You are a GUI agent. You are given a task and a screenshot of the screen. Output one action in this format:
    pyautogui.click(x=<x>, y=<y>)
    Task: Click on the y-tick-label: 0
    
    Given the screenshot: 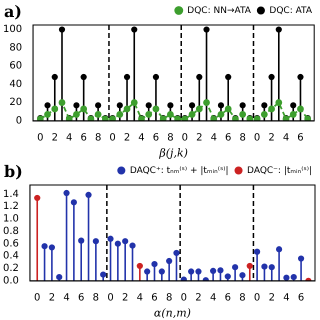 What is the action you would take?
    pyautogui.click(x=19, y=120)
    